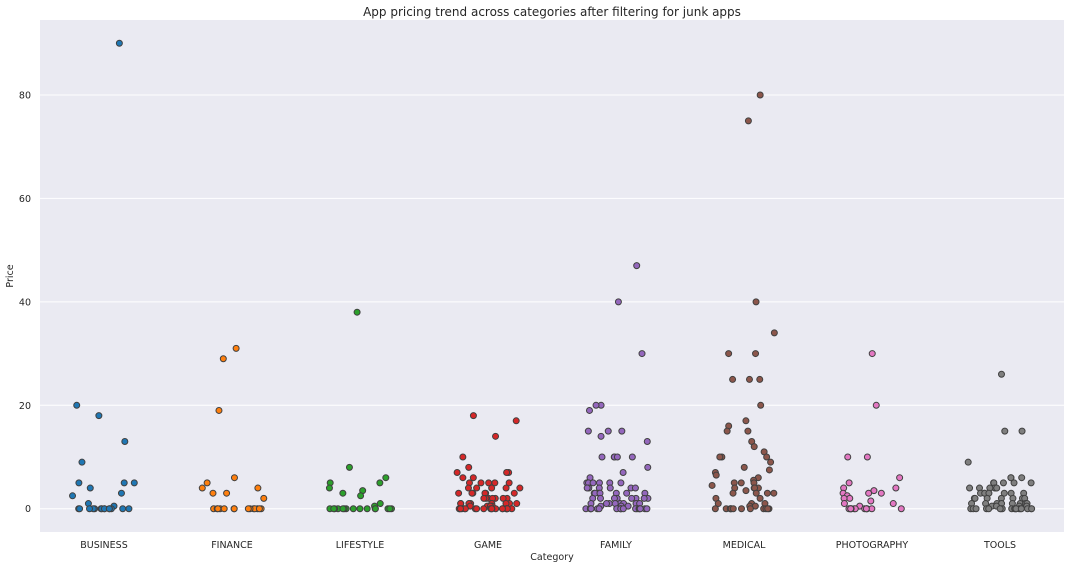 The height and width of the screenshot is (568, 1072). What do you see at coordinates (999, 545) in the screenshot?
I see `x-tick-label-tools: TOOLS` at bounding box center [999, 545].